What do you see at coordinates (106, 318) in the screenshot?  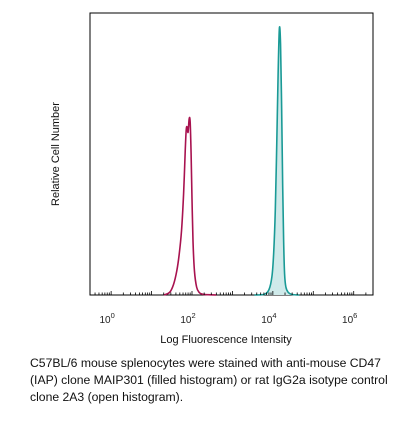 I see `x-tick-label: 10⁰` at bounding box center [106, 318].